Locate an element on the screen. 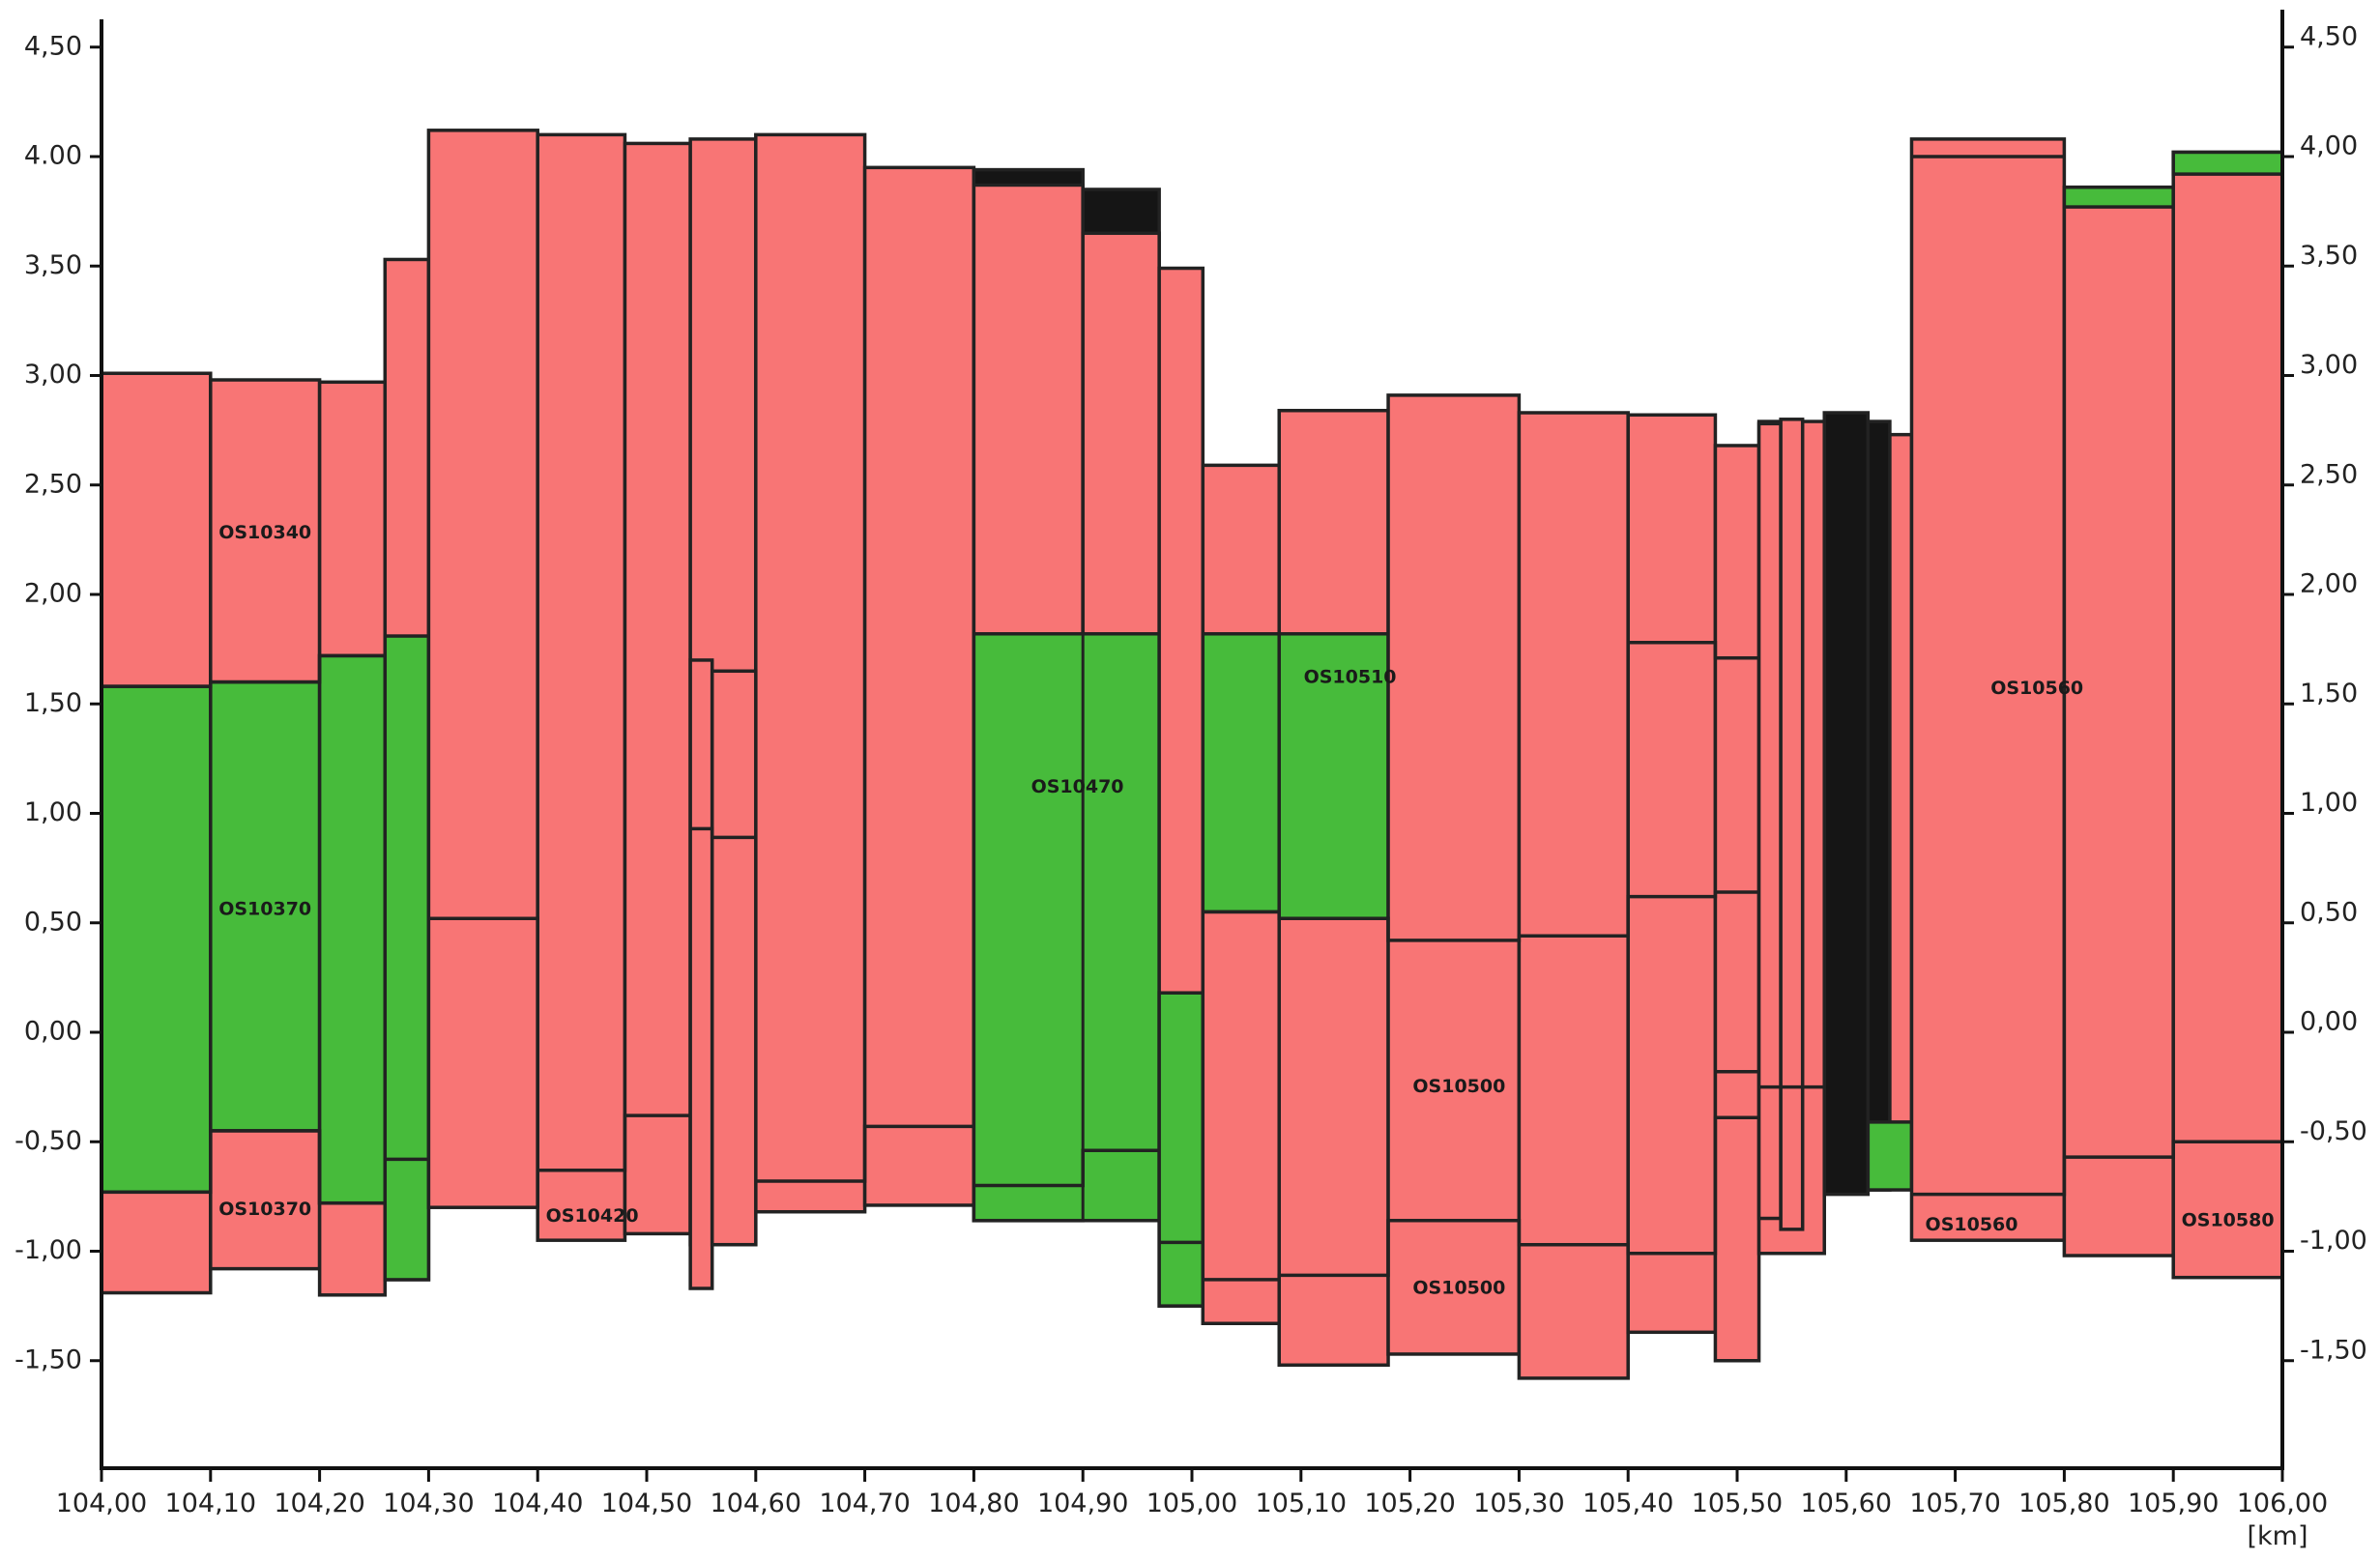 The width and height of the screenshot is (2380, 1561). y-tick-label-left-10: 0,00 is located at coordinates (53, 1032).